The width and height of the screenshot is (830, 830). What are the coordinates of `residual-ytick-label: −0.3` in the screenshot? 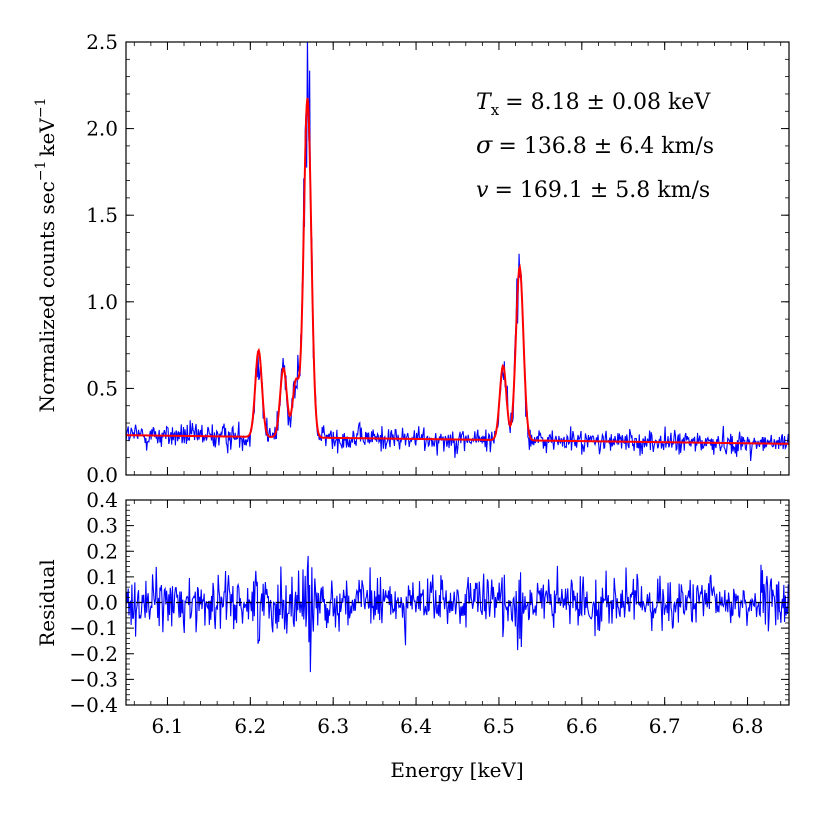 It's located at (93, 679).